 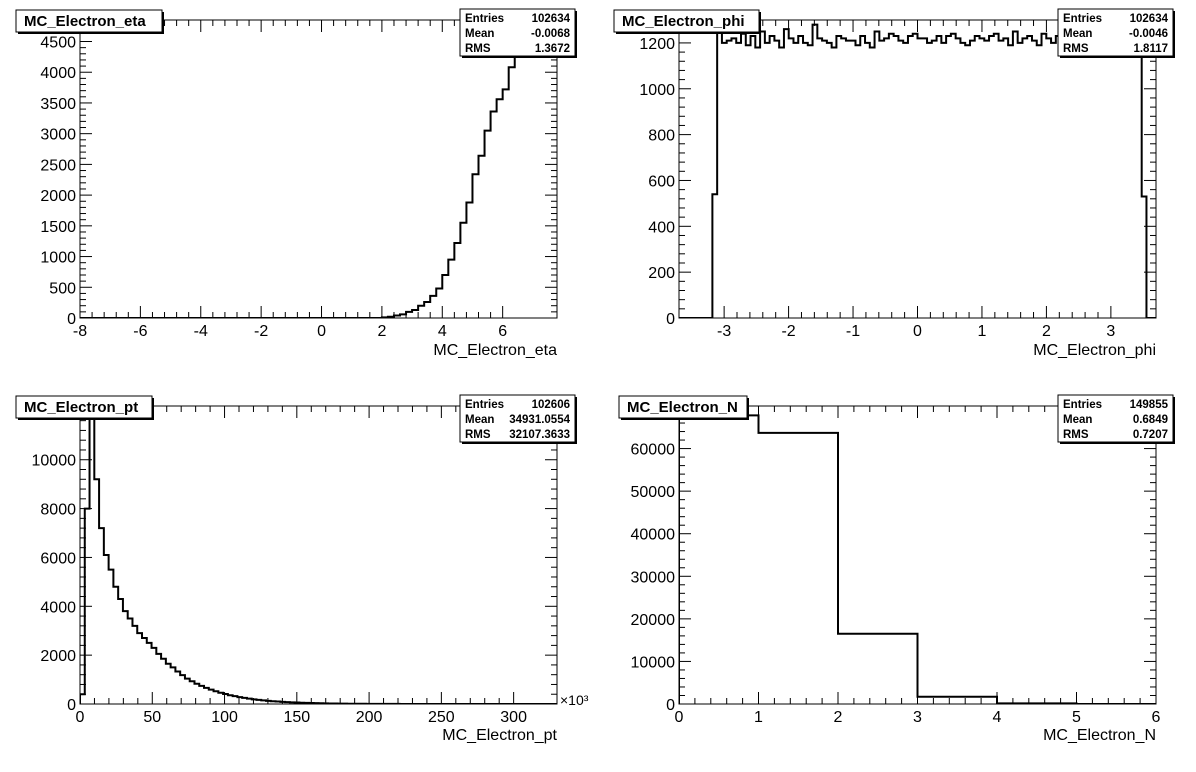 What do you see at coordinates (58, 227) in the screenshot?
I see `y-tick-label: 1500` at bounding box center [58, 227].